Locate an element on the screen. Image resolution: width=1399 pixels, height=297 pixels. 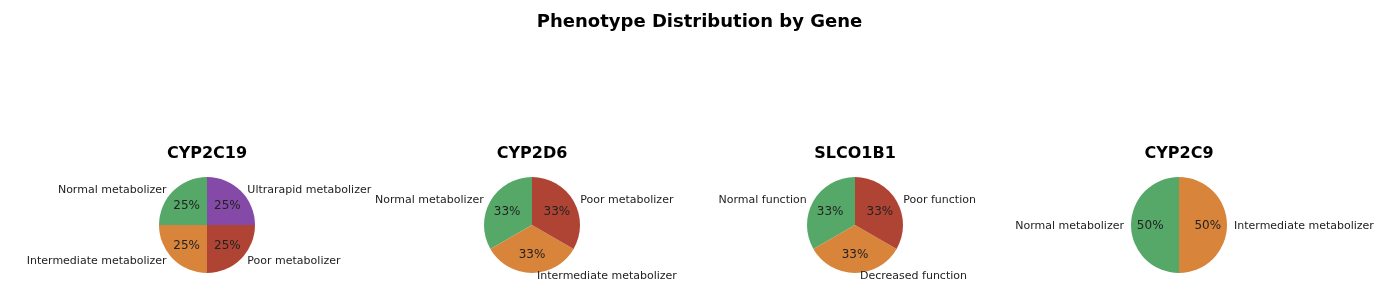
slice-label: Normal function is located at coordinates (762, 200).